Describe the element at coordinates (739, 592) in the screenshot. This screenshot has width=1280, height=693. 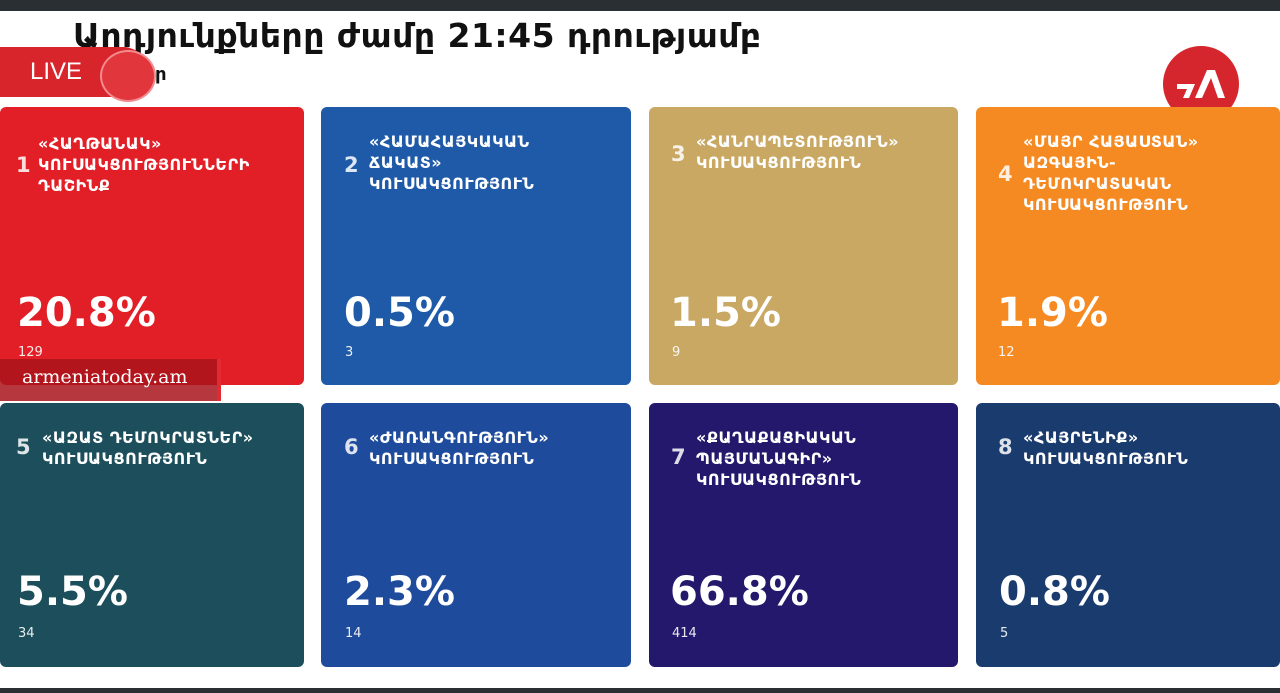
I see `party-percent: 66.8%` at that location.